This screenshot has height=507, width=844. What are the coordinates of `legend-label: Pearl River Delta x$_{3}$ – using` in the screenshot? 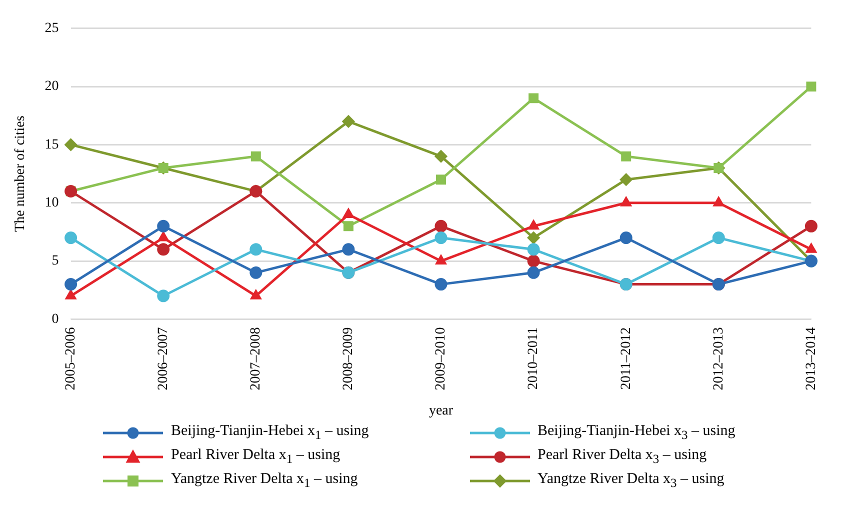 It's located at (622, 457).